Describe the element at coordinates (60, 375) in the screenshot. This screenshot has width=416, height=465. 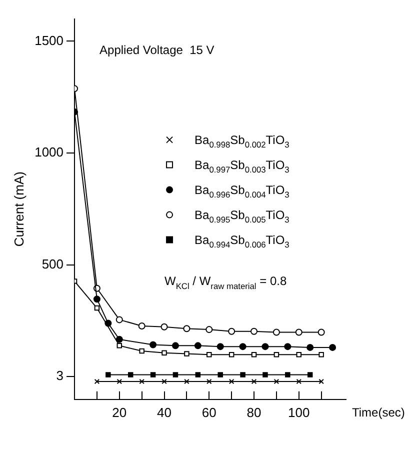
I see `y-tick-label: 3` at that location.